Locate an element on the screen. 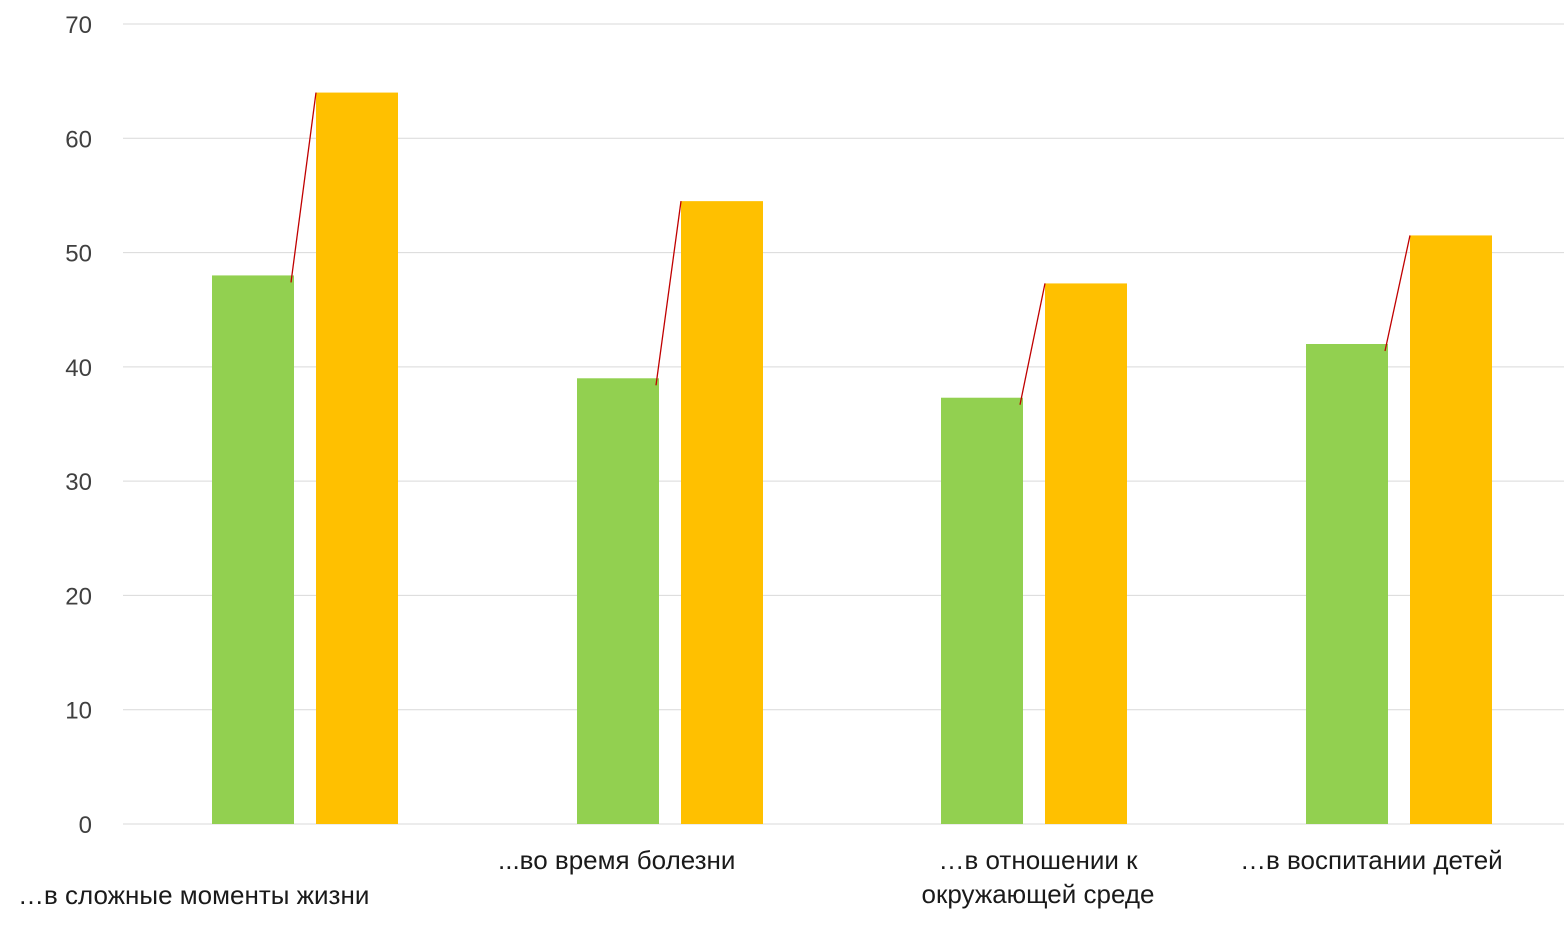  category-label-line: ...во время болезни is located at coordinates (617, 860).